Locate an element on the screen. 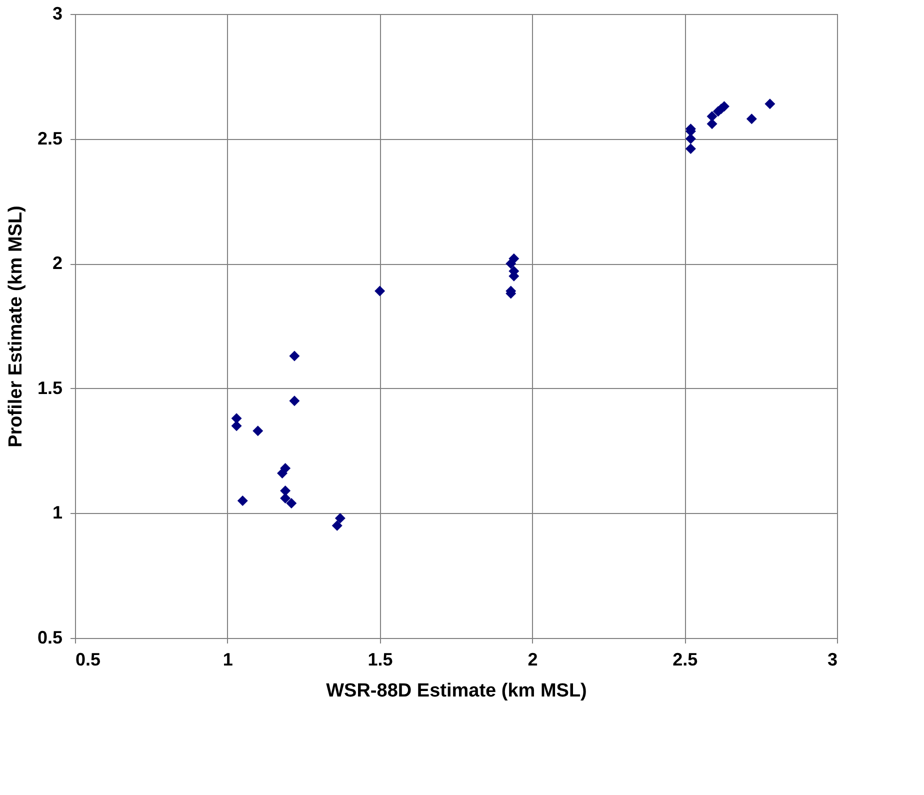 The height and width of the screenshot is (795, 924). x-tick-label: 0.5 is located at coordinates (88, 660).